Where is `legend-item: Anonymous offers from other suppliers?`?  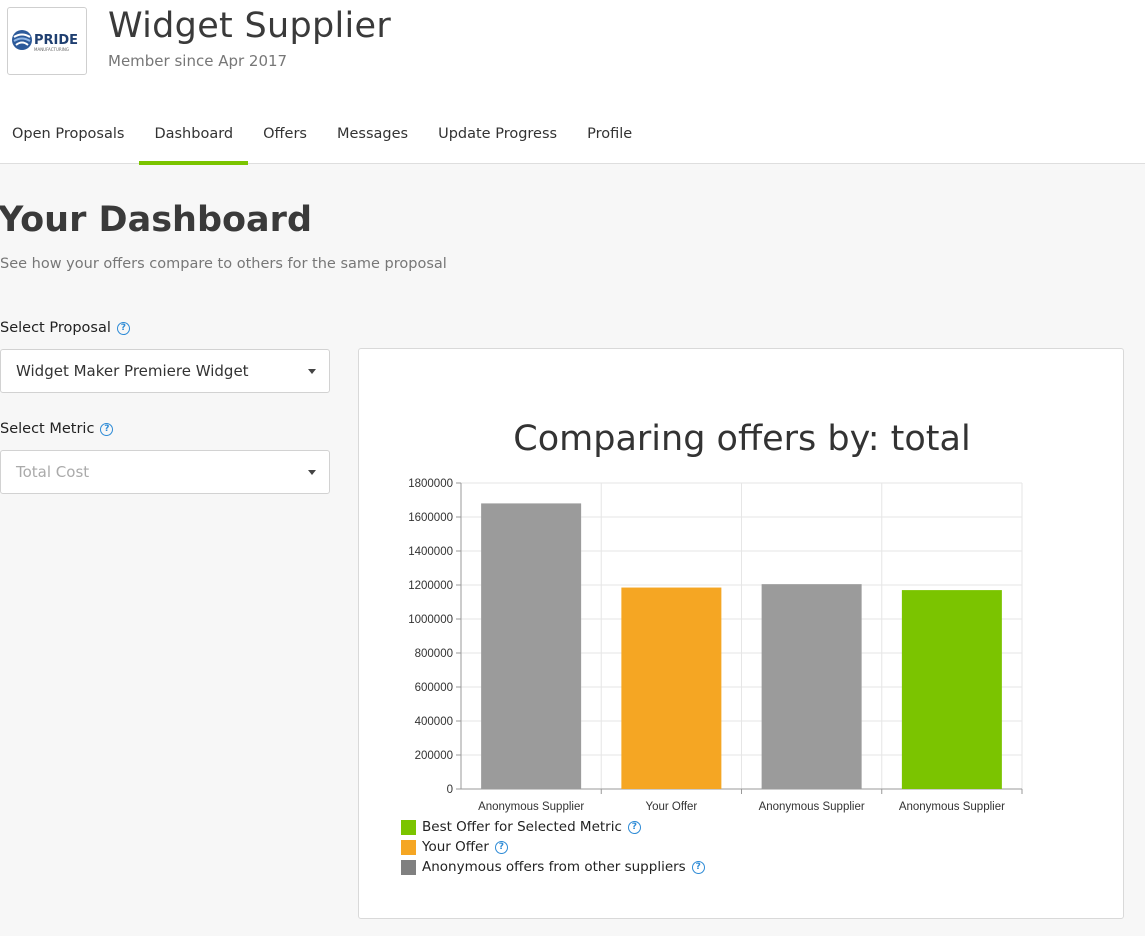 legend-item: Anonymous offers from other suppliers? is located at coordinates (553, 867).